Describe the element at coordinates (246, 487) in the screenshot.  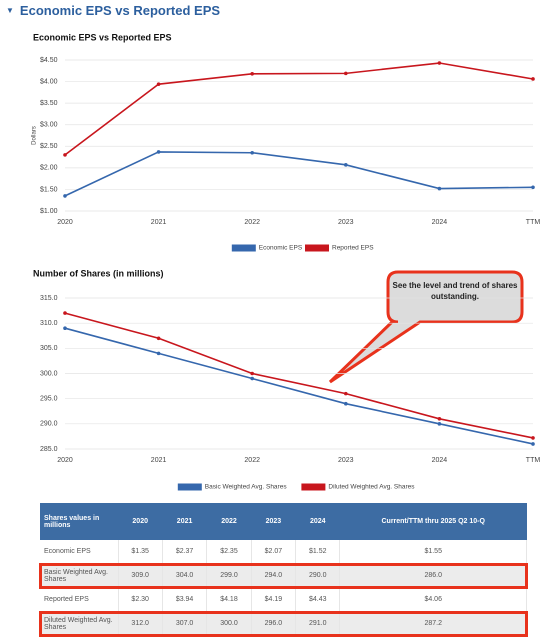
I see `legend-label: Basic Weighted Avg. Shares` at that location.